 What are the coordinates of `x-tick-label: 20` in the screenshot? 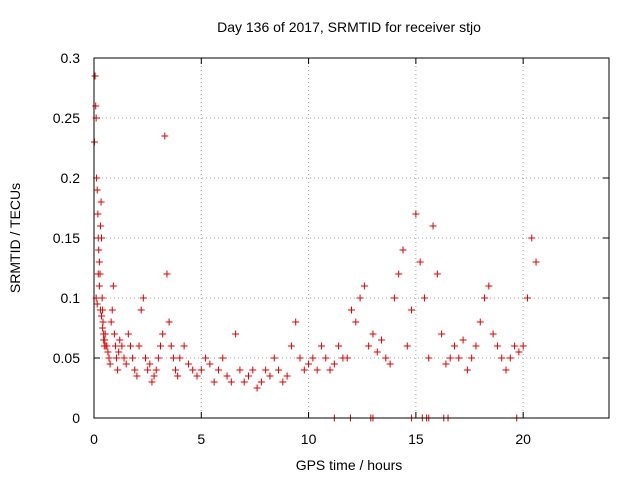 It's located at (523, 439).